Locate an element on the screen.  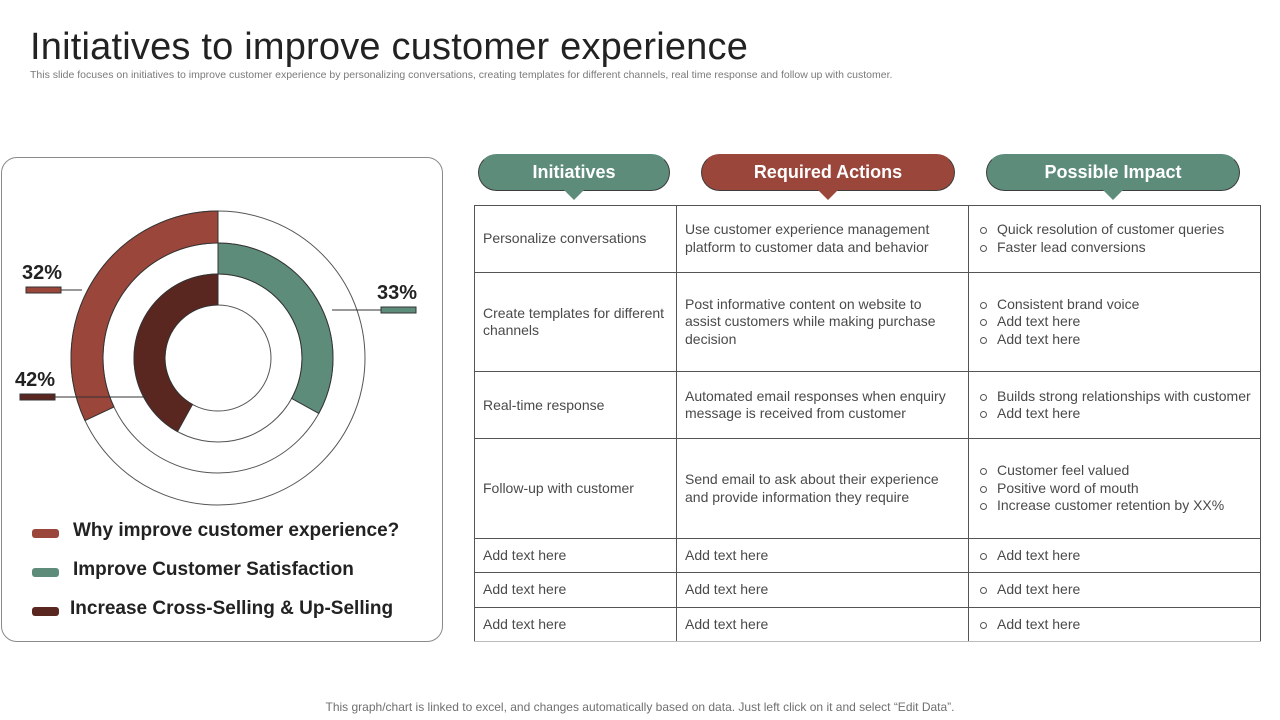
legend-label: Why improve customer experience? is located at coordinates (236, 530).